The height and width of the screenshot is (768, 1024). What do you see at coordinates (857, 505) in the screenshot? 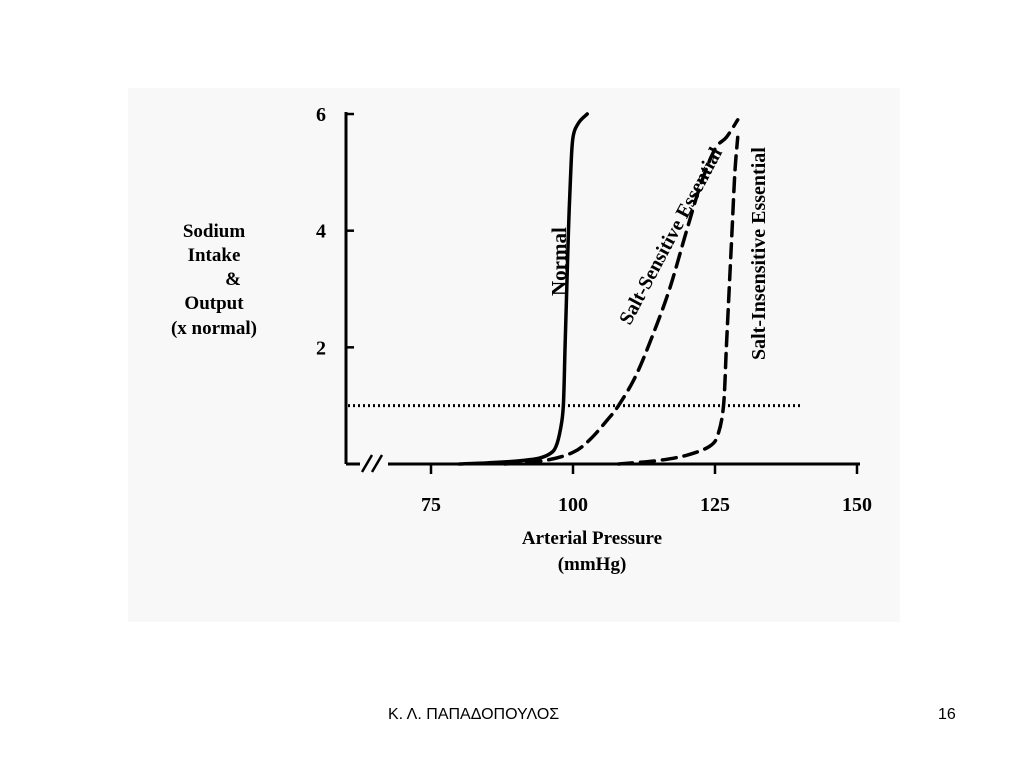
I see `x-tick-label-150: 150` at bounding box center [857, 505].